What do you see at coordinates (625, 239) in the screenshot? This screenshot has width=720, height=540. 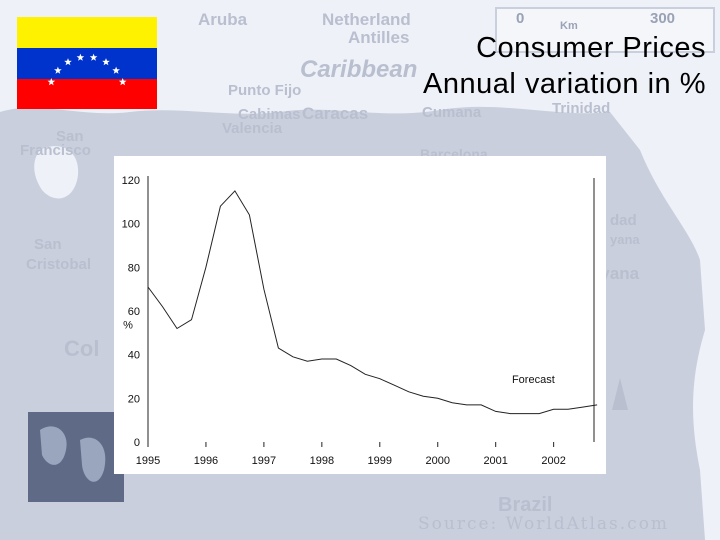 I see `map-label: yana` at bounding box center [625, 239].